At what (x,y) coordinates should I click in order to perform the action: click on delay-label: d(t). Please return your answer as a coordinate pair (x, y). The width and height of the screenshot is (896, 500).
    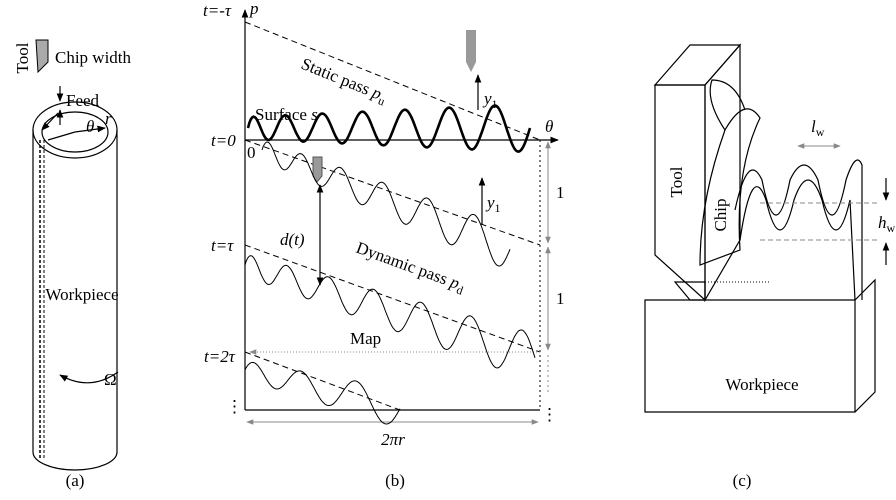
    Looking at the image, I should click on (292, 239).